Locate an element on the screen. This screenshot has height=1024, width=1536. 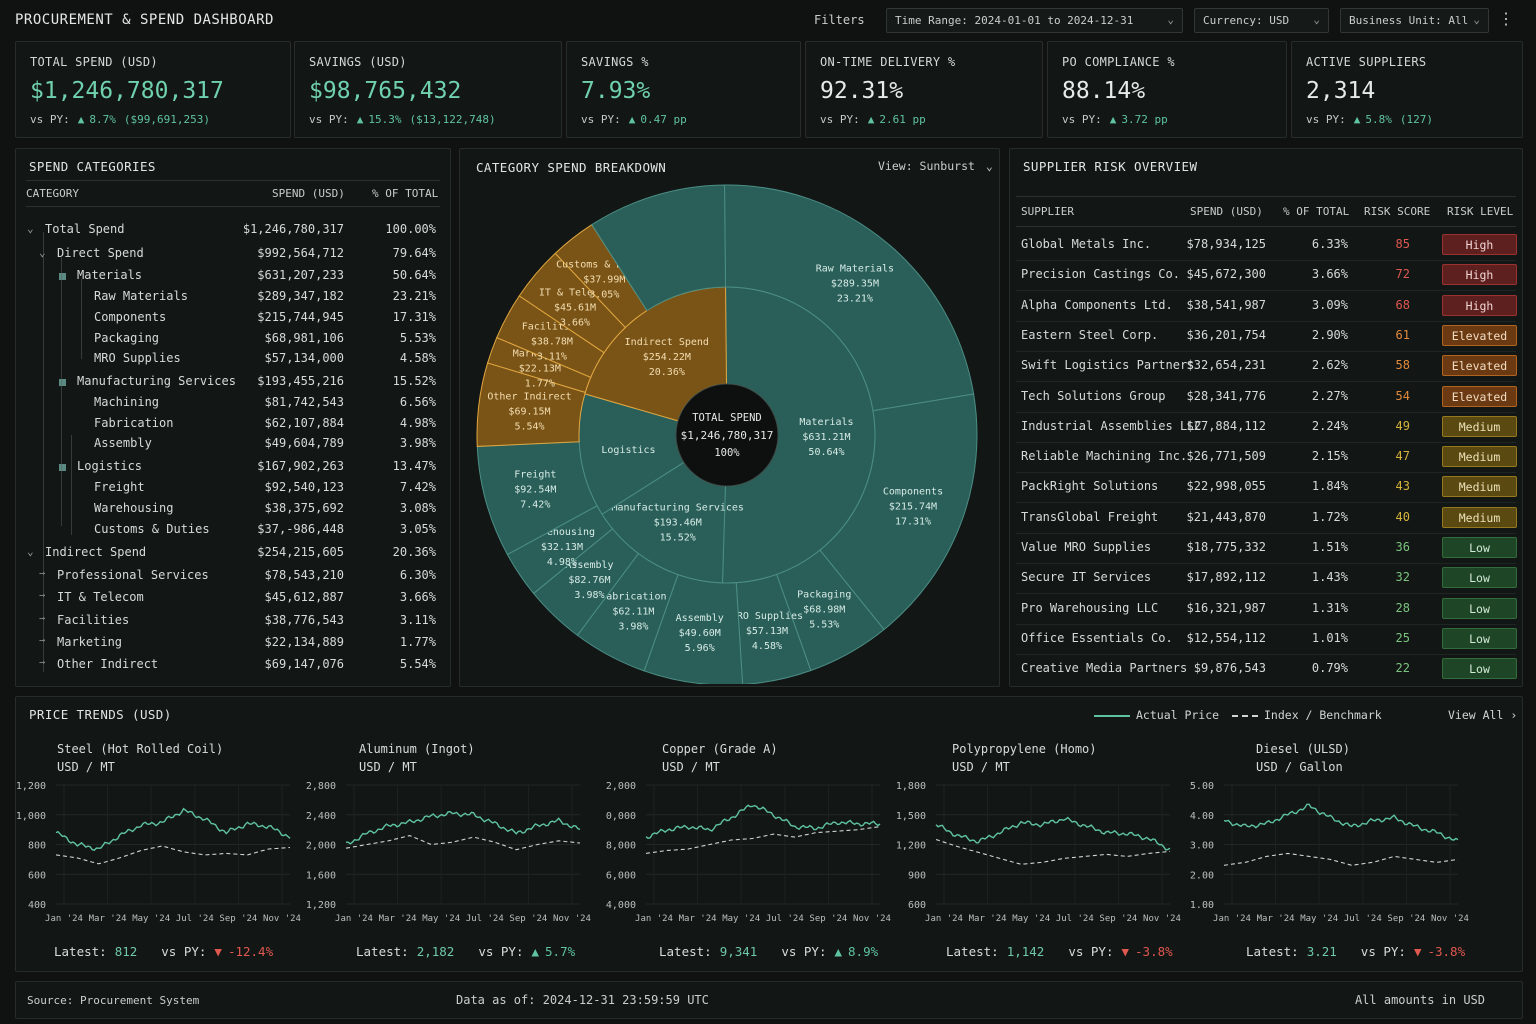
sunburst-label: Indirect Spend is located at coordinates (667, 342).